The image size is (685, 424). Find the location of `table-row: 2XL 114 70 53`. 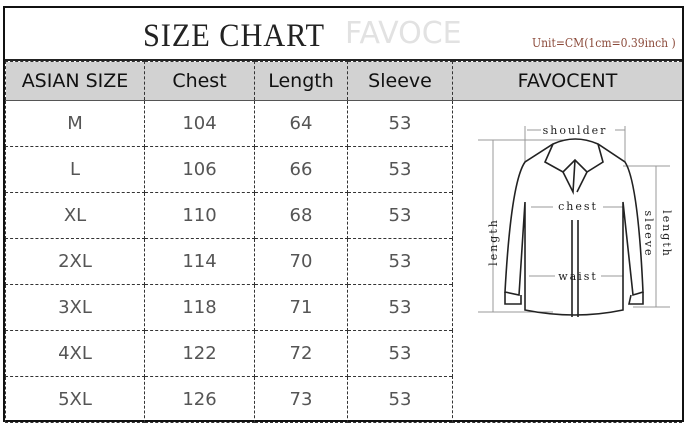

table-row: 2XL 114 70 53 is located at coordinates (344, 261).